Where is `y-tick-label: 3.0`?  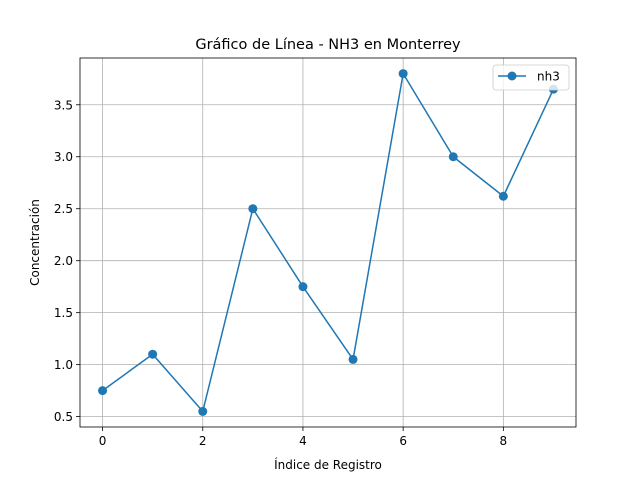
y-tick-label: 3.0 is located at coordinates (63, 157).